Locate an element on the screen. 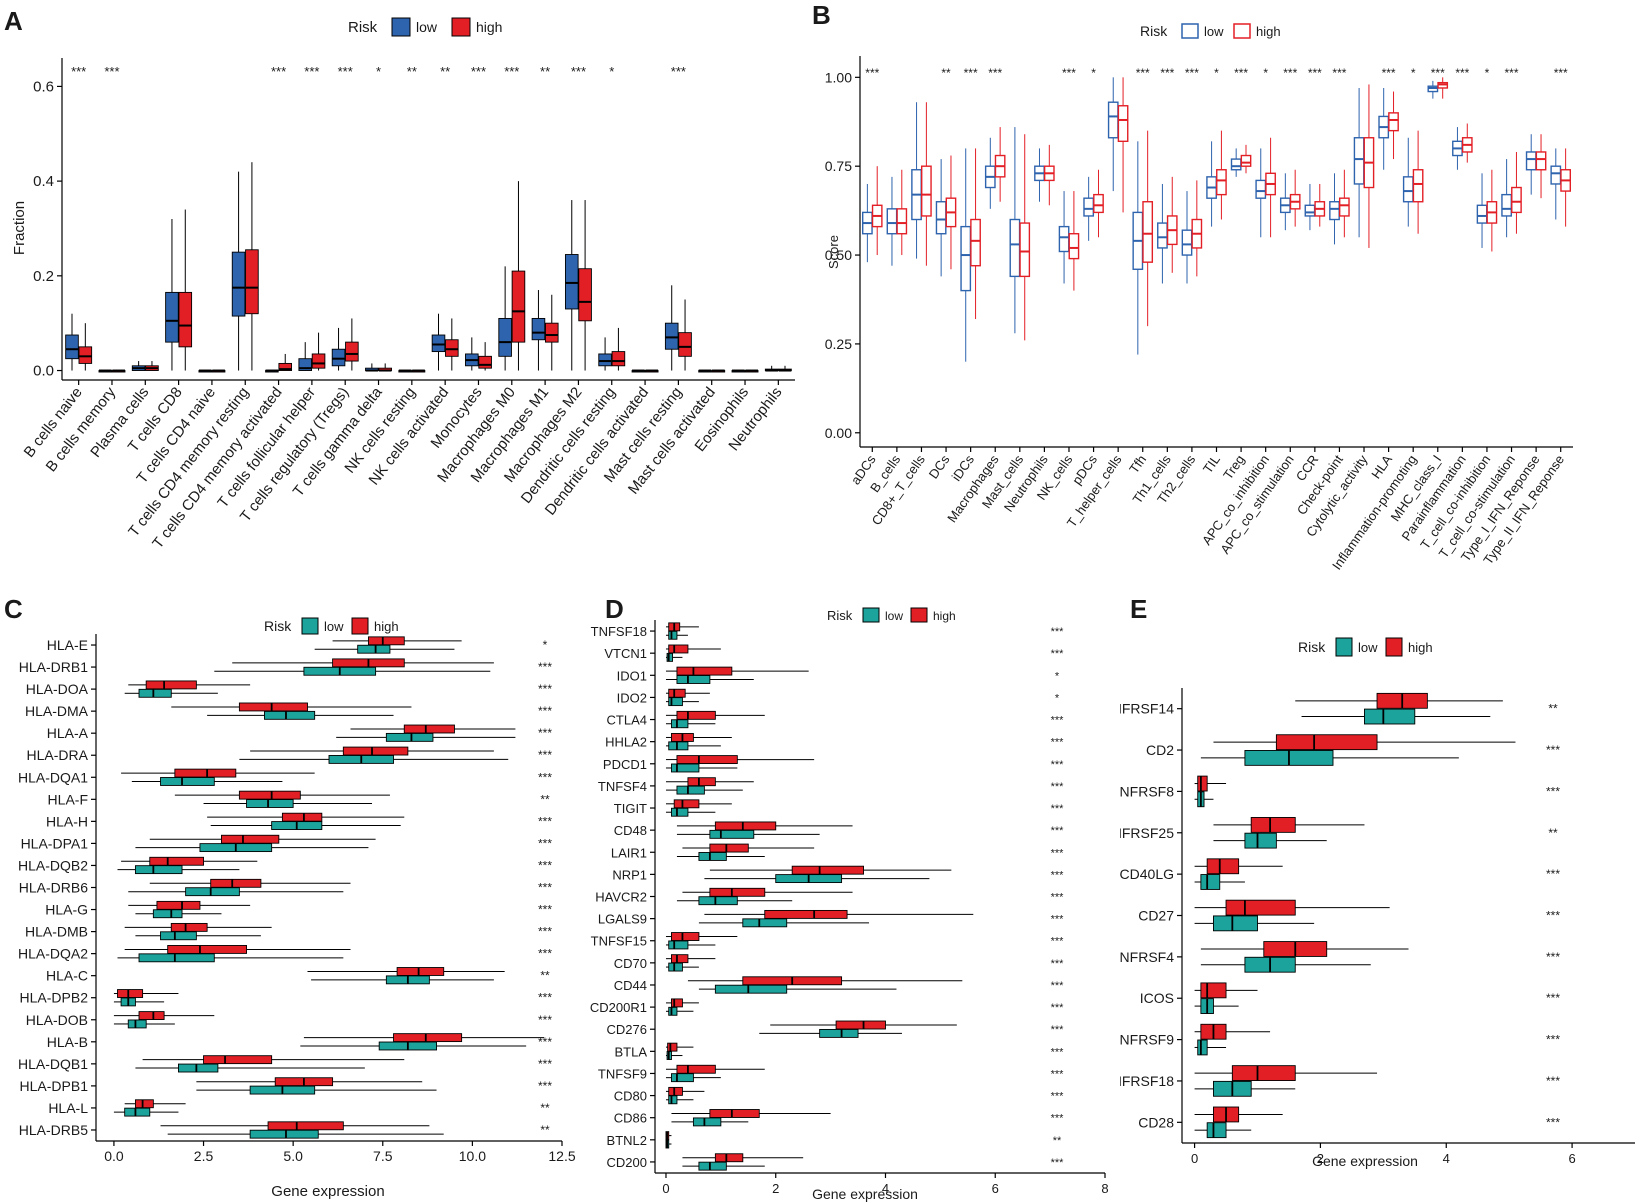  panel-e-letter: E is located at coordinates (1138, 609).